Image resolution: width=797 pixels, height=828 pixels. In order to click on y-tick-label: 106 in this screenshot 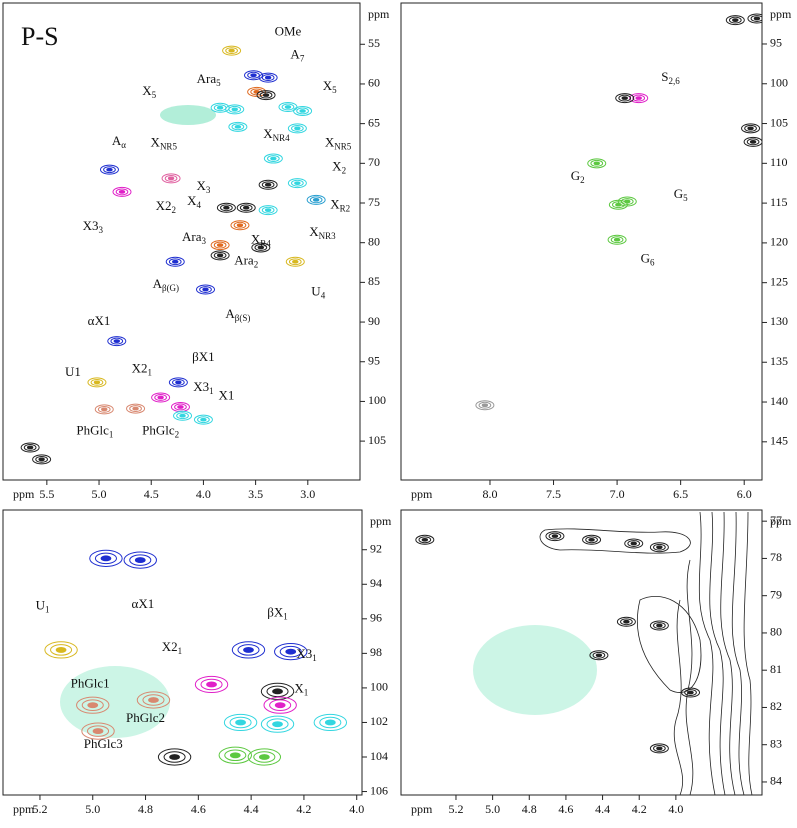, I will do `click(379, 790)`.